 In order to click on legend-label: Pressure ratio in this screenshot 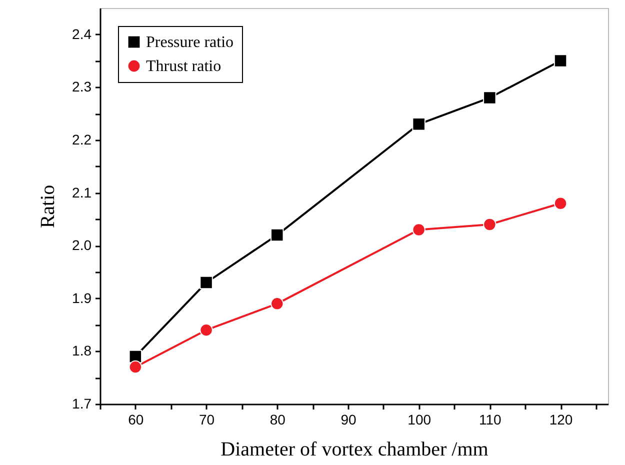, I will do `click(190, 42)`.